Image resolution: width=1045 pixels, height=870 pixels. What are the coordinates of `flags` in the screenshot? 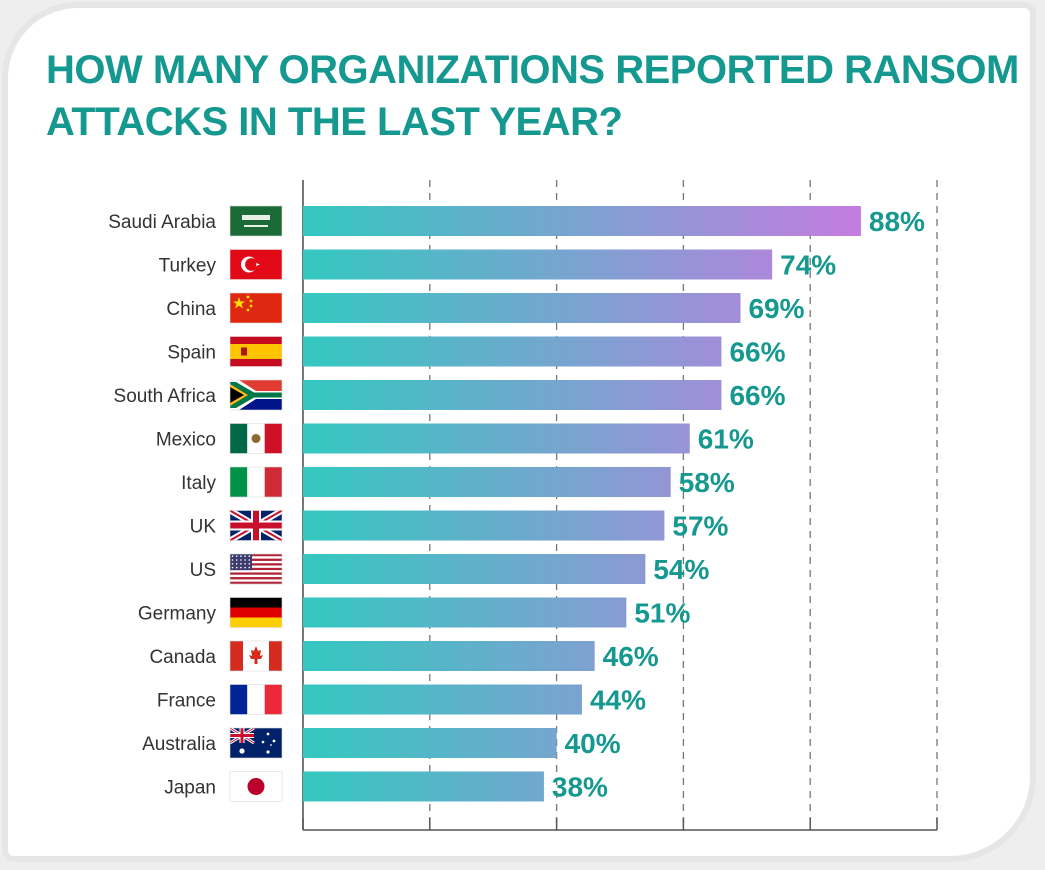 It's located at (256, 503).